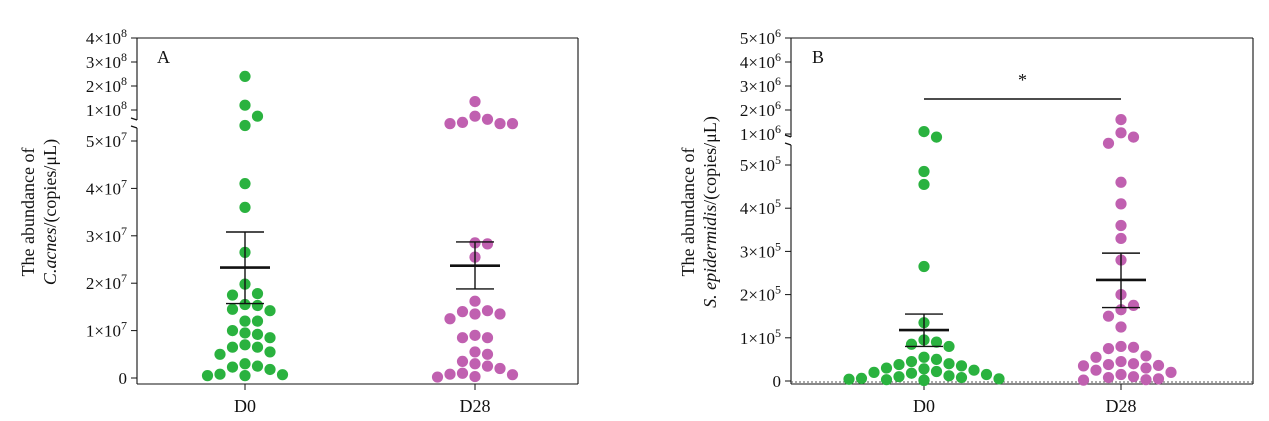  What do you see at coordinates (106, 235) in the screenshot?
I see `y-tick-label: 3×10⁷` at bounding box center [106, 235].